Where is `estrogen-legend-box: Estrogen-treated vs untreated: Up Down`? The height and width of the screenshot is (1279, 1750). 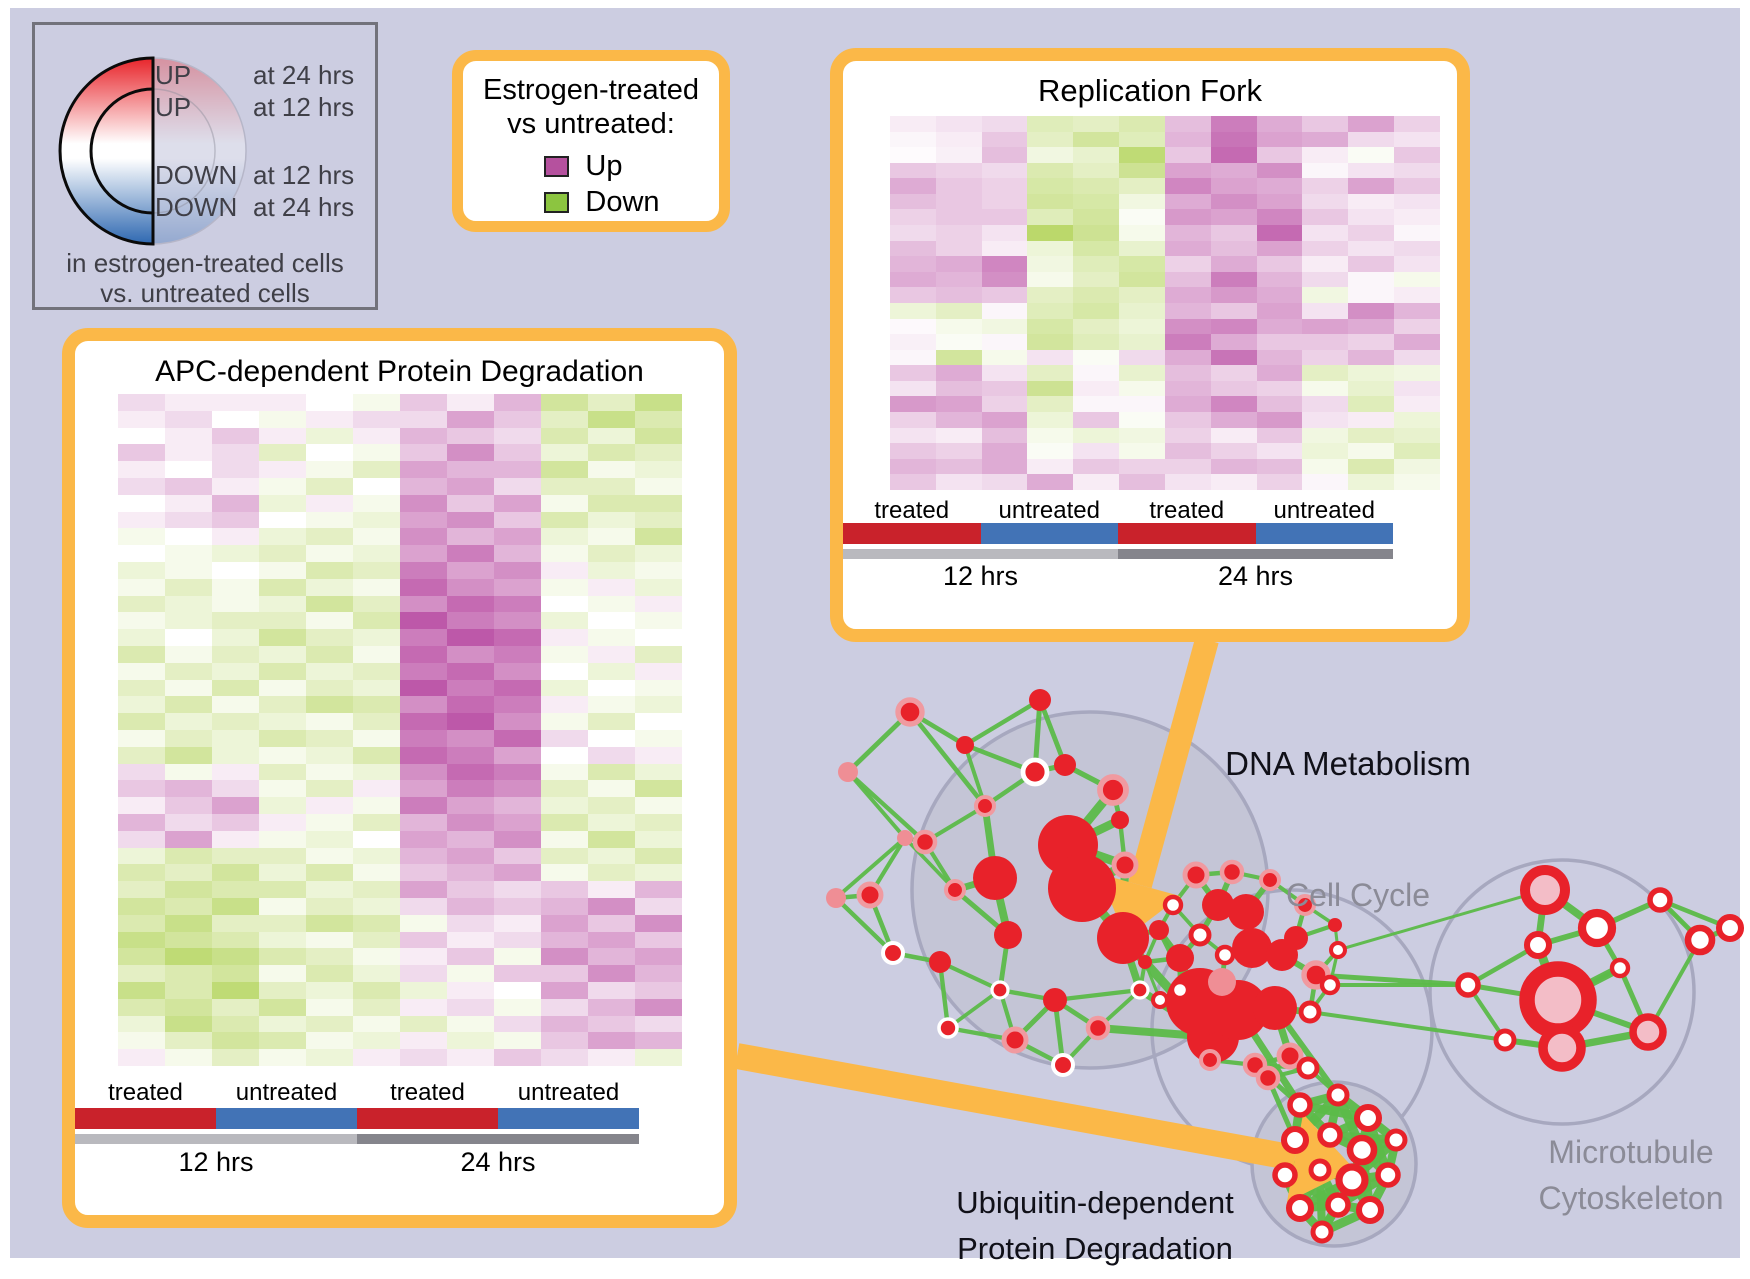 estrogen-legend-box: Estrogen-treated vs untreated: Up Down is located at coordinates (591, 141).